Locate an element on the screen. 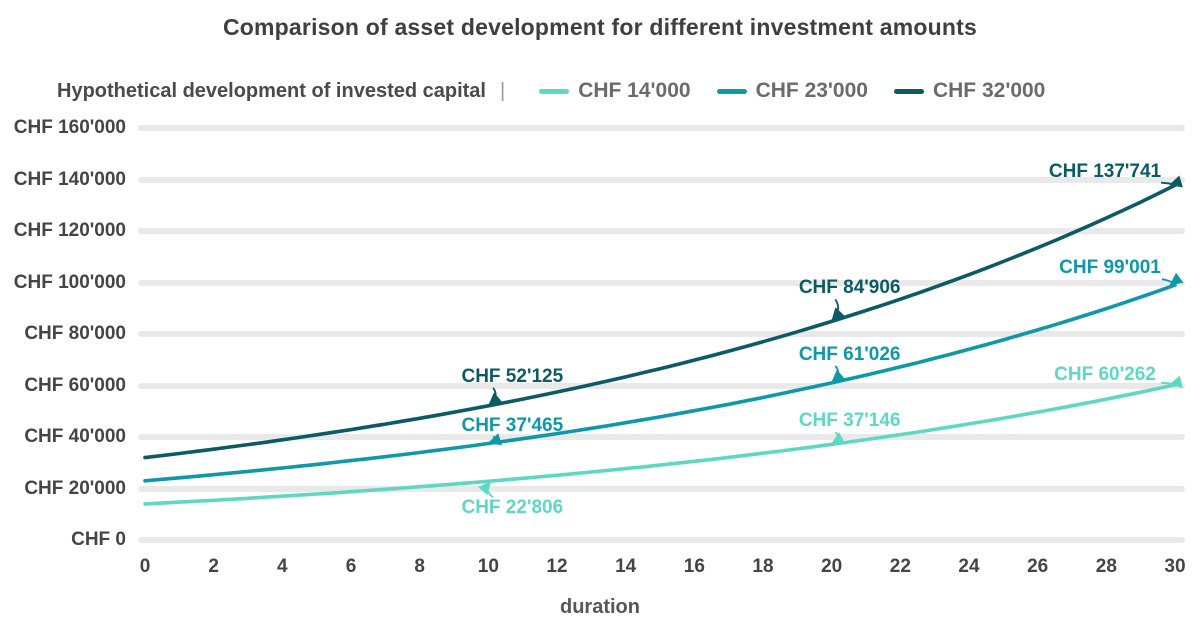 This screenshot has height=633, width=1200. x-axis-tick-label: 24 is located at coordinates (969, 566).